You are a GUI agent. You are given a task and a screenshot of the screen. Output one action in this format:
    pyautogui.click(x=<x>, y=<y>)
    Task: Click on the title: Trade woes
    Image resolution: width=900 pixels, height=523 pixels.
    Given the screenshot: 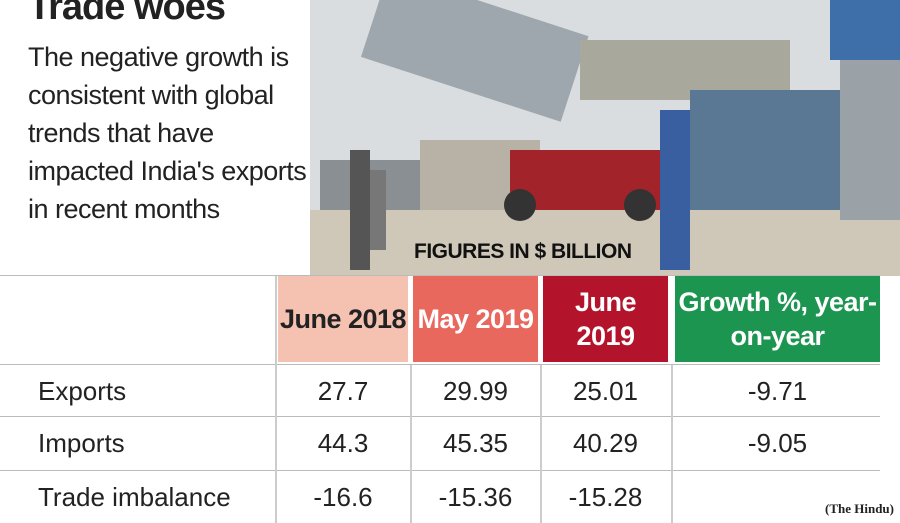 What is the action you would take?
    pyautogui.click(x=127, y=14)
    